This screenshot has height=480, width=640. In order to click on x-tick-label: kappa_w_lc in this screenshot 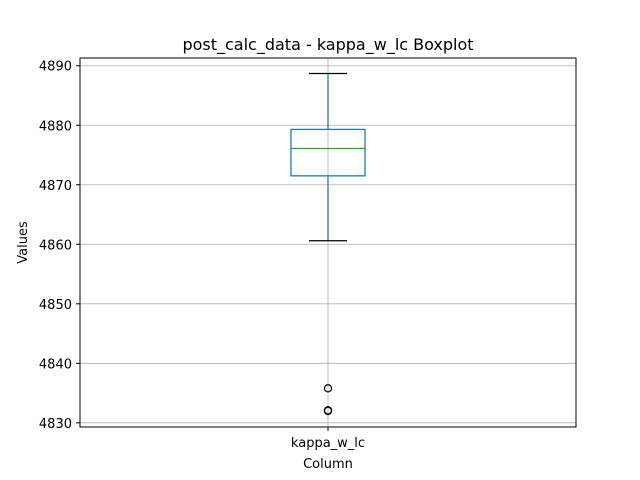, I will do `click(328, 443)`.